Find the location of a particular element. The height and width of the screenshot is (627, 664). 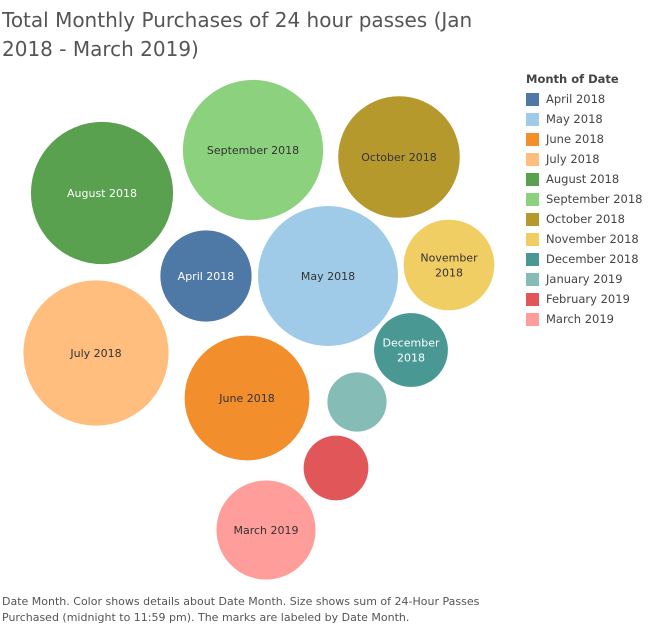

legend-item-june-2018: June 2018 is located at coordinates (594, 139).